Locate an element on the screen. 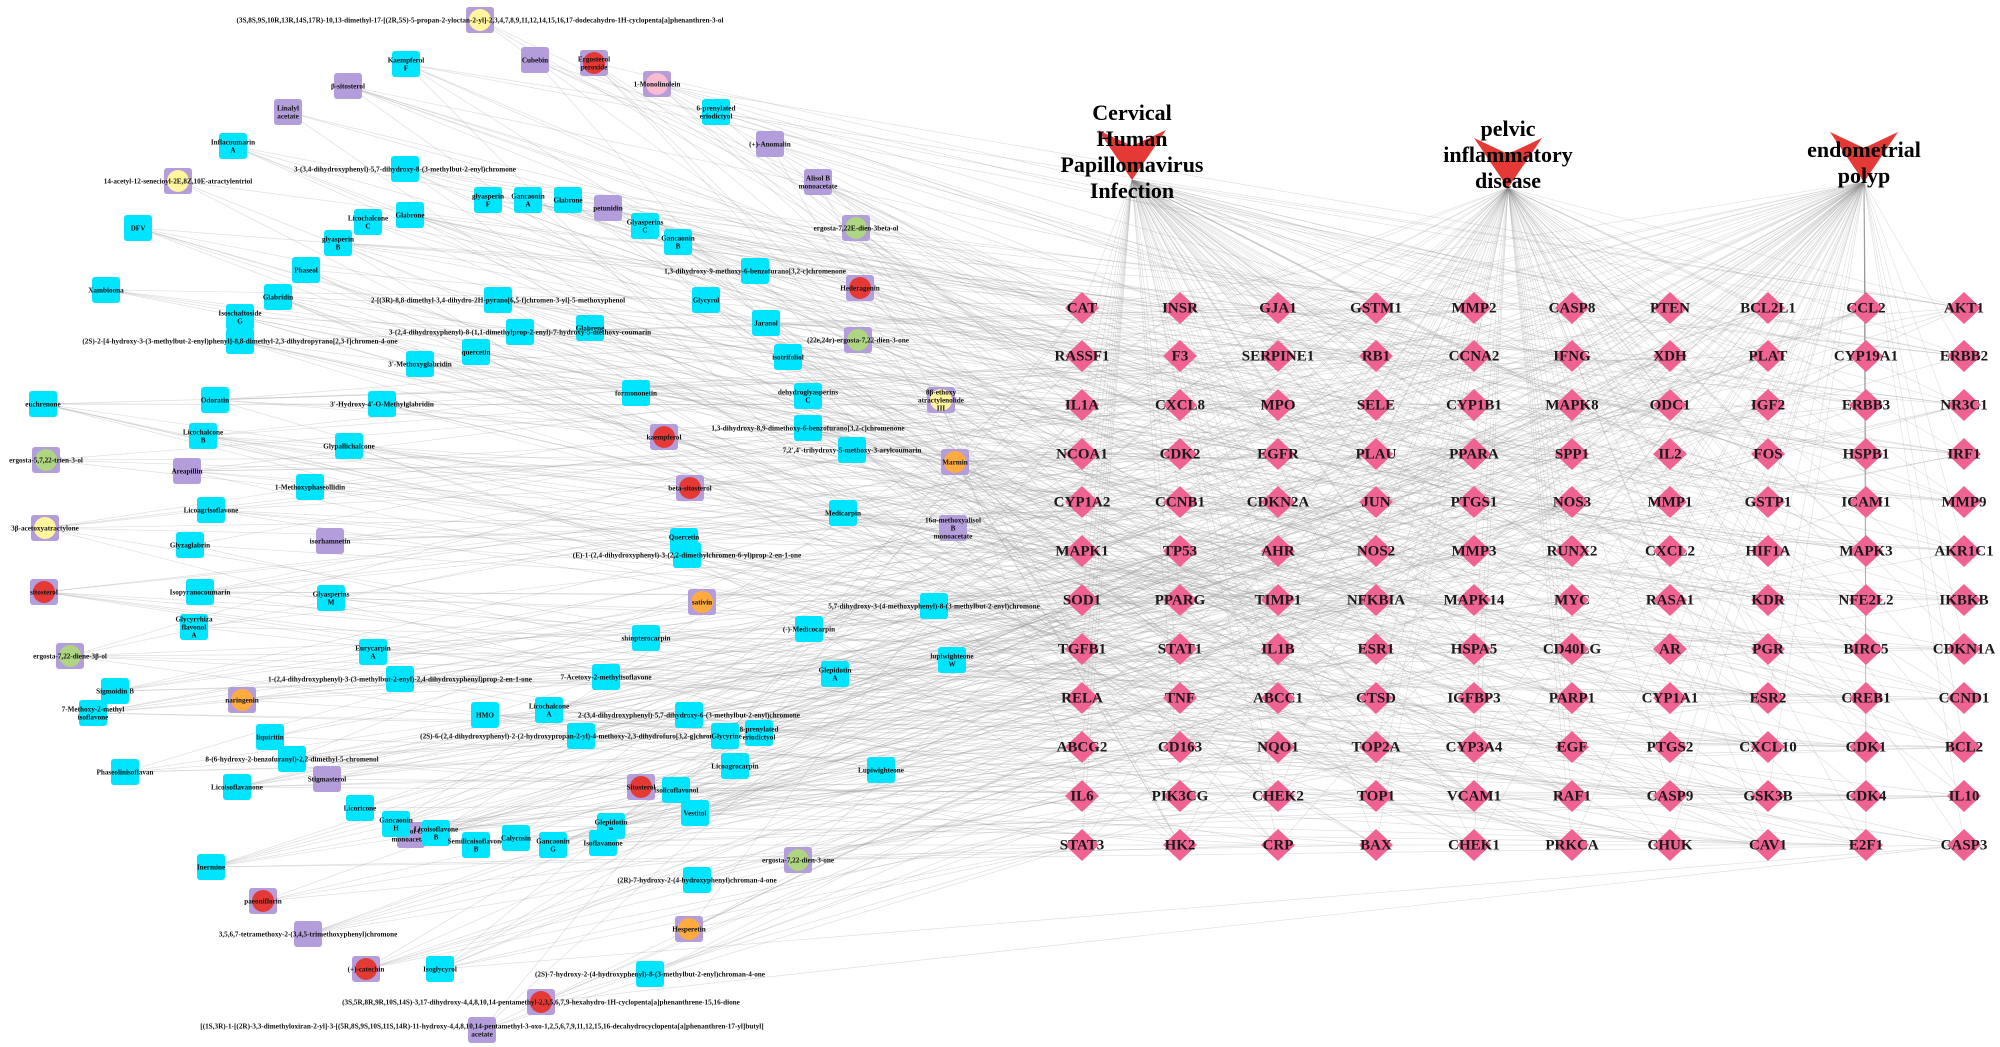  compound-node-catechin: (+)-catechin is located at coordinates (366, 969).